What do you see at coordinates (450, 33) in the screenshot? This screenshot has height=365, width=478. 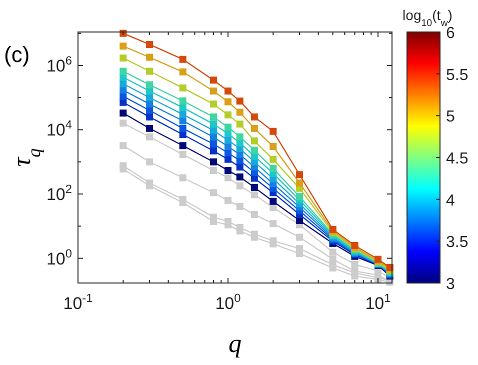 I see `color-bar-label: 6` at bounding box center [450, 33].